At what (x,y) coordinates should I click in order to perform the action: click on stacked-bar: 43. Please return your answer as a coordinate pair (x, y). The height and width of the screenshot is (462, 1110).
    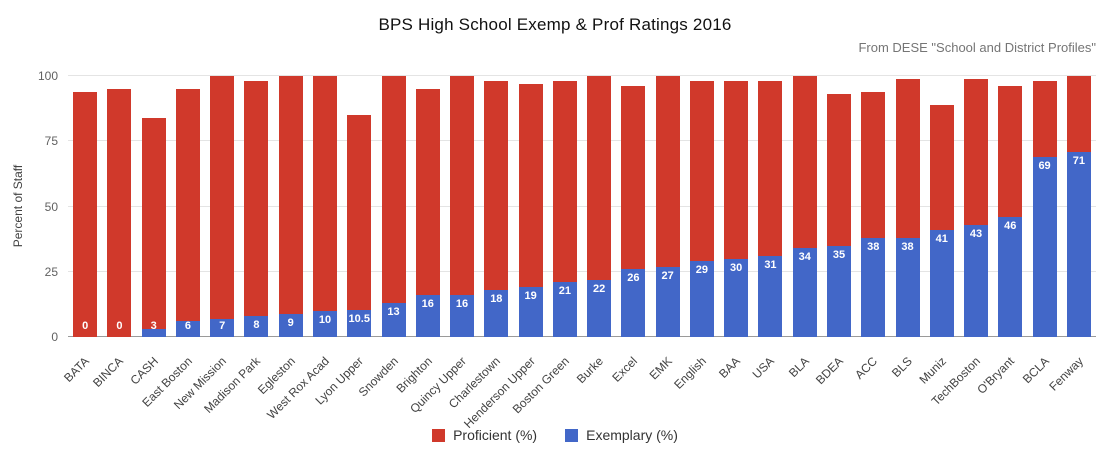
    Looking at the image, I should click on (976, 206).